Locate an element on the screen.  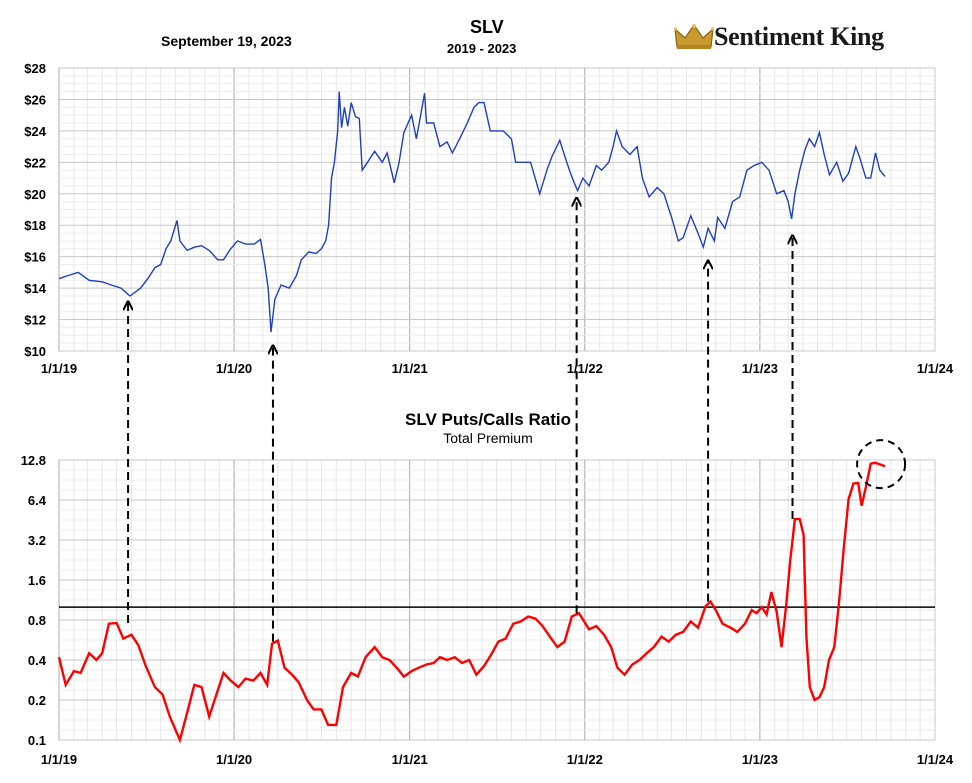
brand-name: Sentiment King is located at coordinates (799, 36).